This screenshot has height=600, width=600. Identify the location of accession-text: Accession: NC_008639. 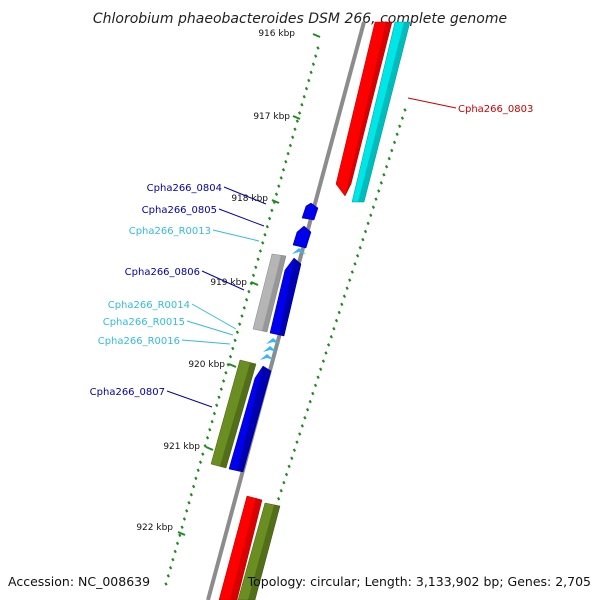
(79, 581).